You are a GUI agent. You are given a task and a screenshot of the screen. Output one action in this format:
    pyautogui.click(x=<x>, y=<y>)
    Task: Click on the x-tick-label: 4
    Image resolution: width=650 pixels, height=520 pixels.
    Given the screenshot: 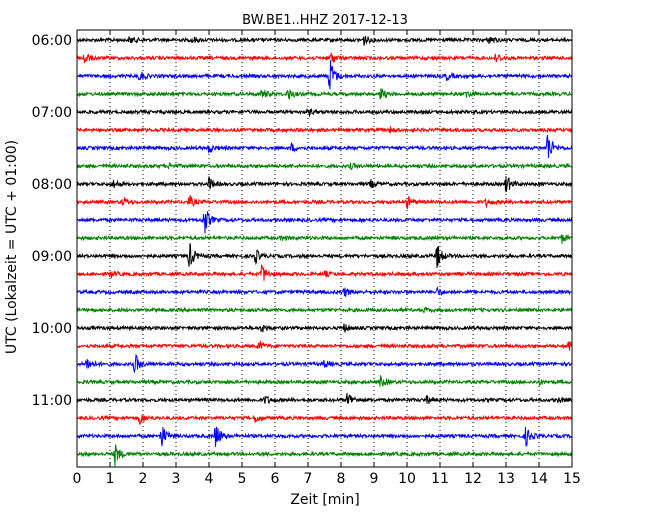 What is the action you would take?
    pyautogui.click(x=209, y=479)
    